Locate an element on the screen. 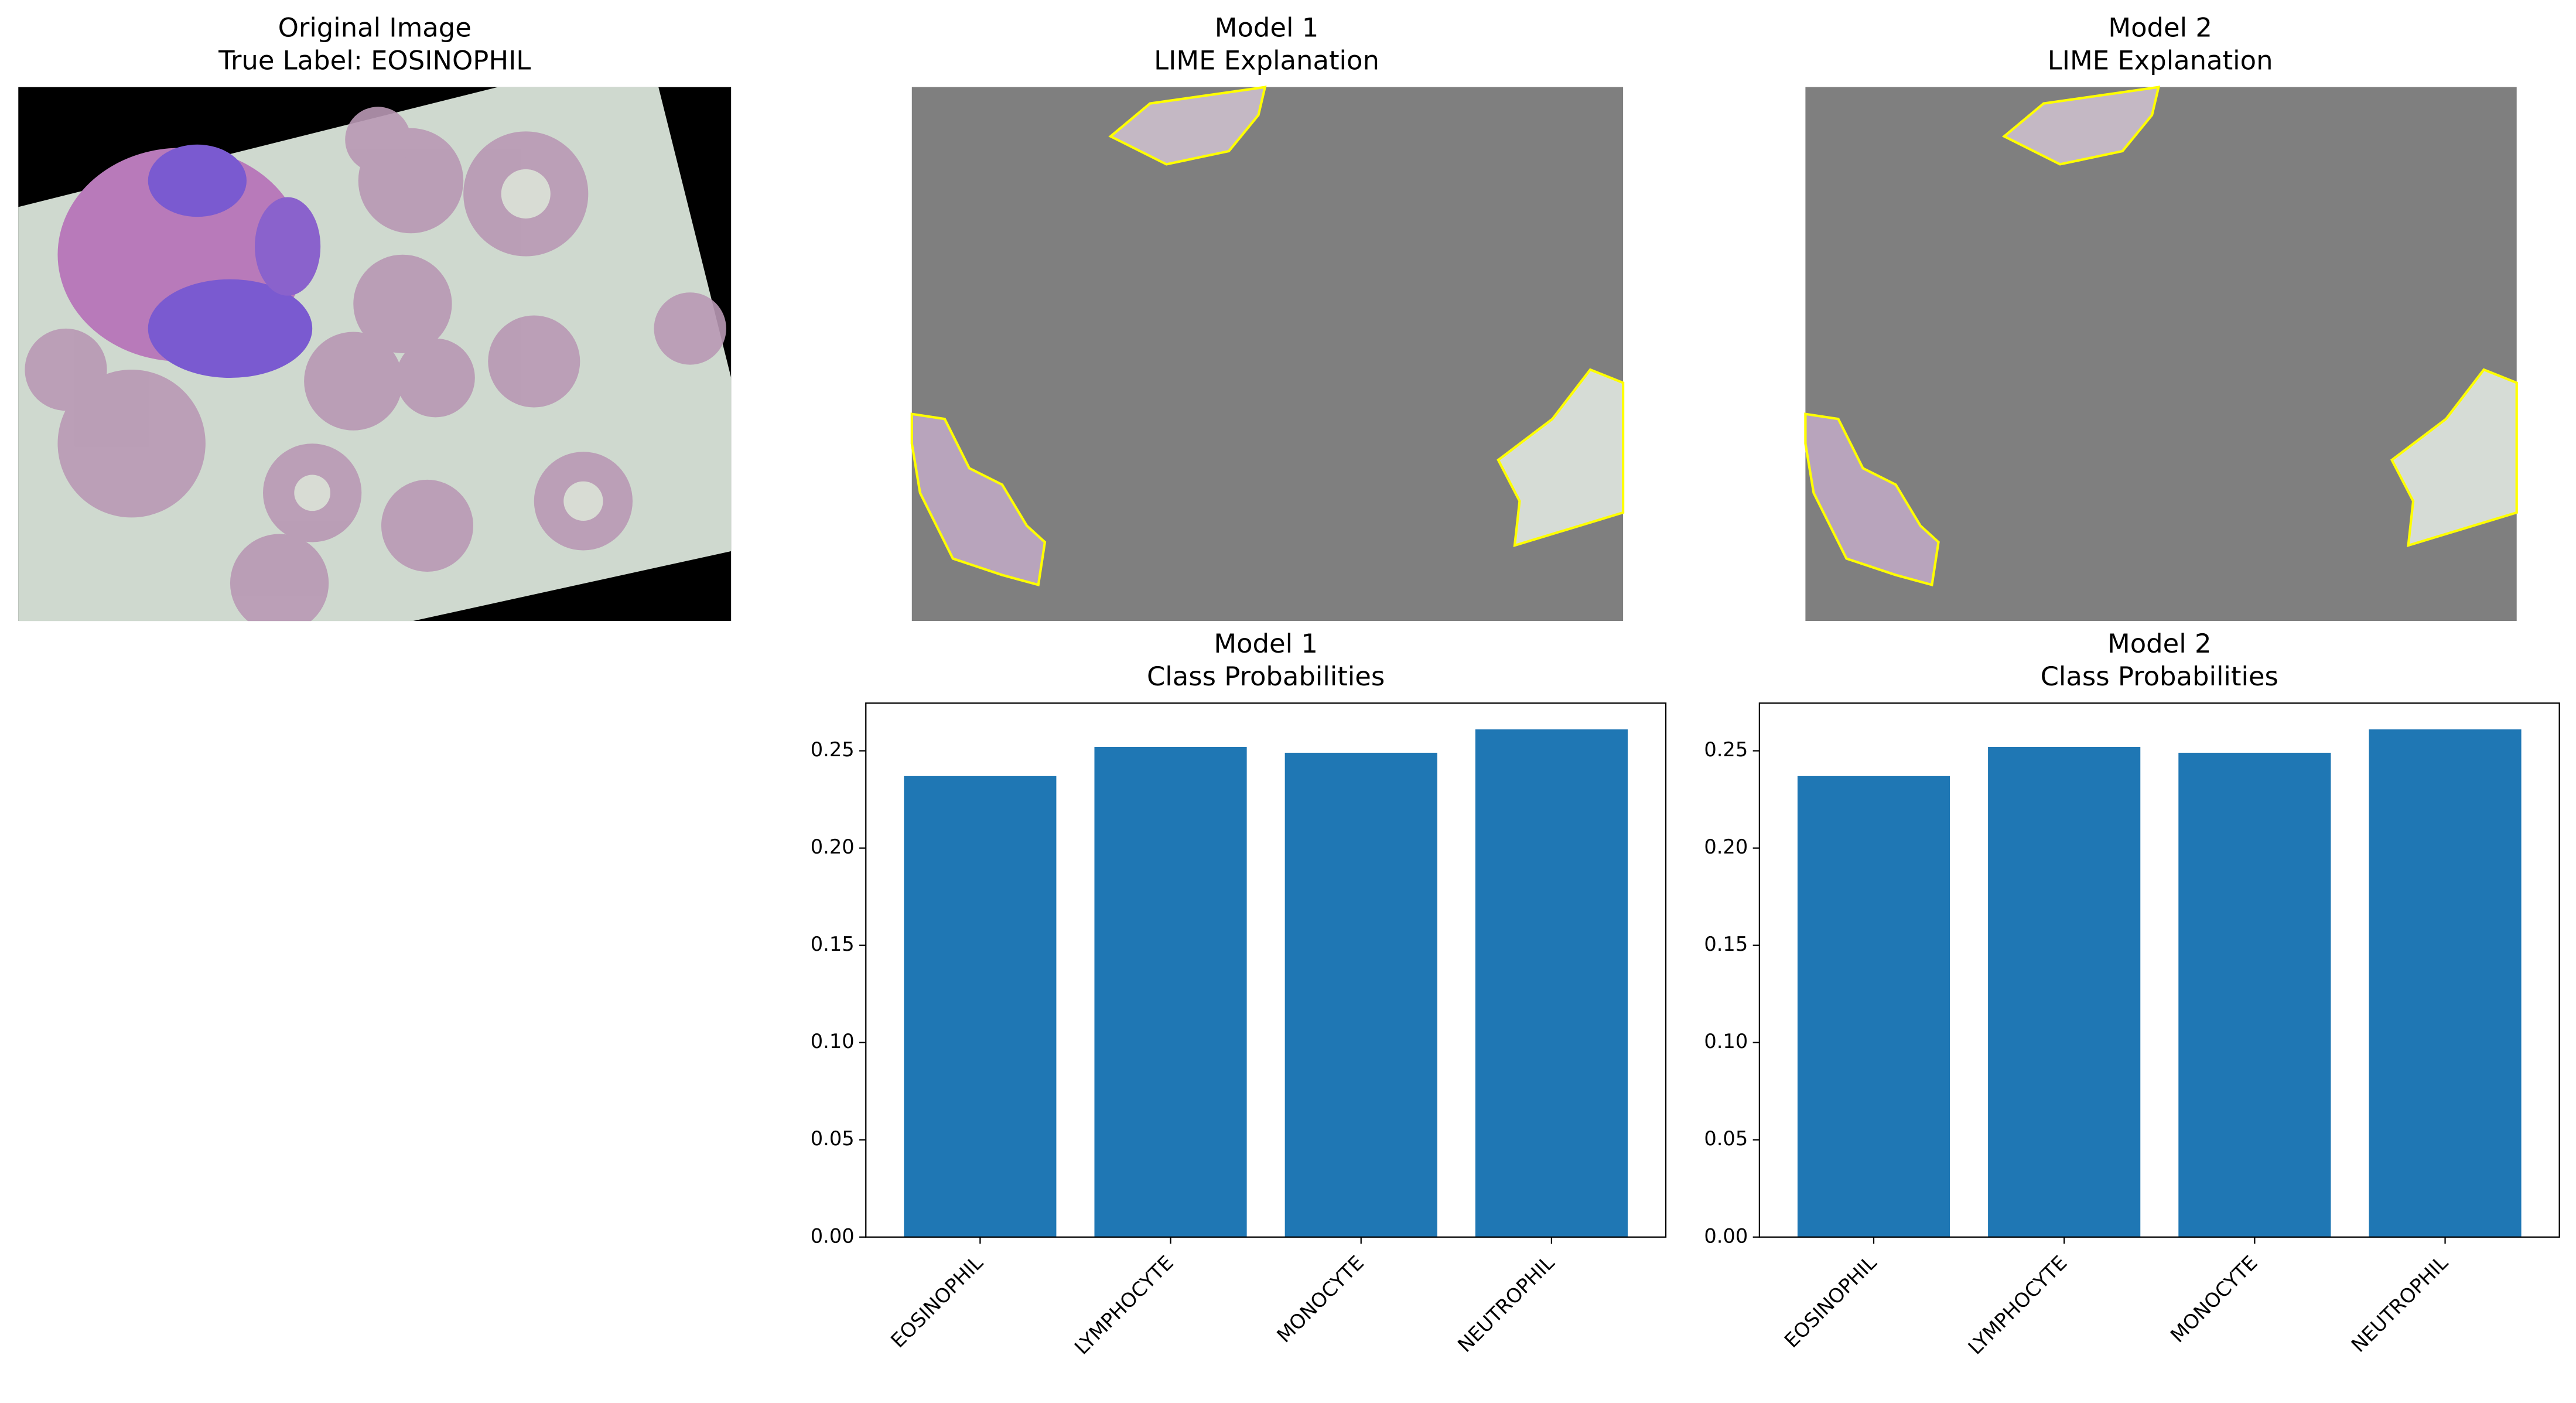 This screenshot has width=2576, height=1403. chart-title: Model 1 is located at coordinates (1266, 643).